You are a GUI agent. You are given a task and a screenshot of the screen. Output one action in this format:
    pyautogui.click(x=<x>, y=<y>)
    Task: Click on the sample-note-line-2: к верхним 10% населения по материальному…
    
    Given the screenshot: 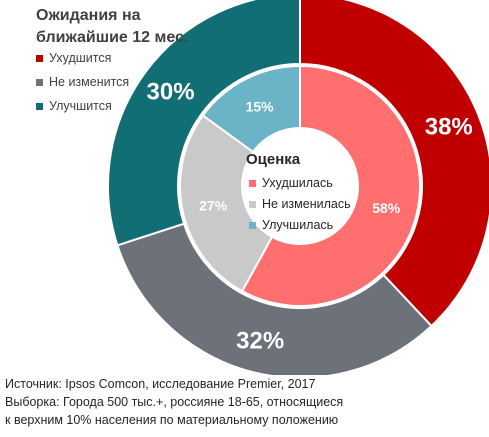 What is the action you would take?
    pyautogui.click(x=172, y=420)
    